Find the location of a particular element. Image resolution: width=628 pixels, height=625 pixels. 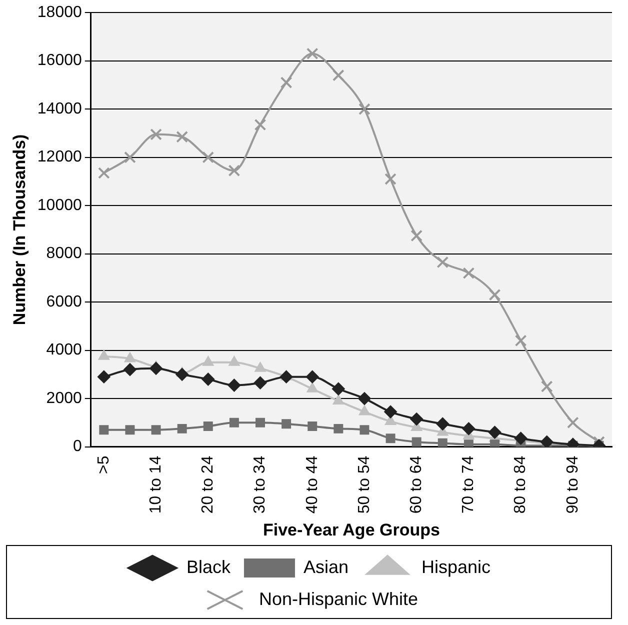

x-tick-label: >5 is located at coordinates (103, 465).